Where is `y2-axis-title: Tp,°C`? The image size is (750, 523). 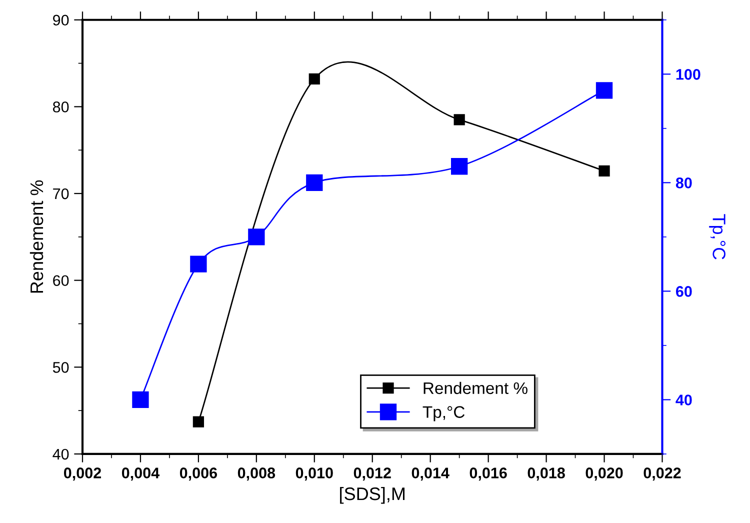 y2-axis-title: Tp,°C is located at coordinates (717, 237).